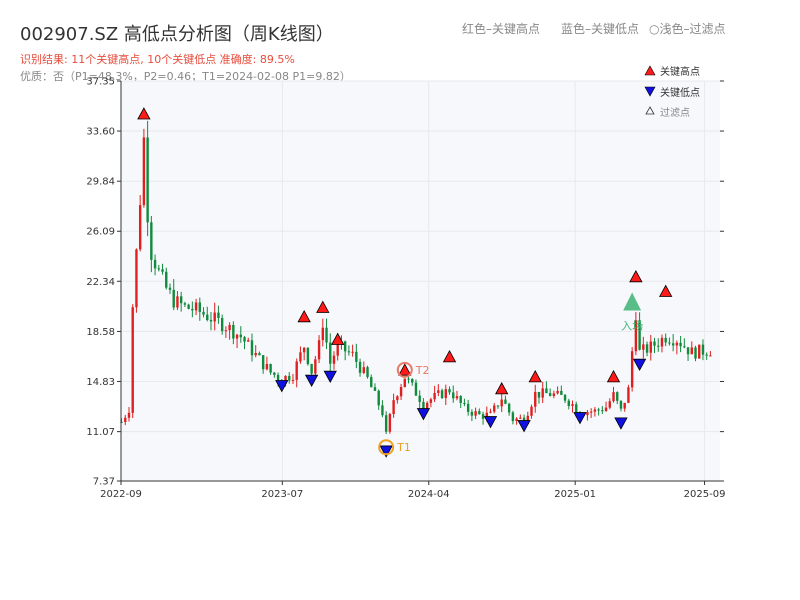 The height and width of the screenshot is (600, 800). Describe the element at coordinates (100, 332) in the screenshot. I see `y-tick-label: 18.58` at that location.